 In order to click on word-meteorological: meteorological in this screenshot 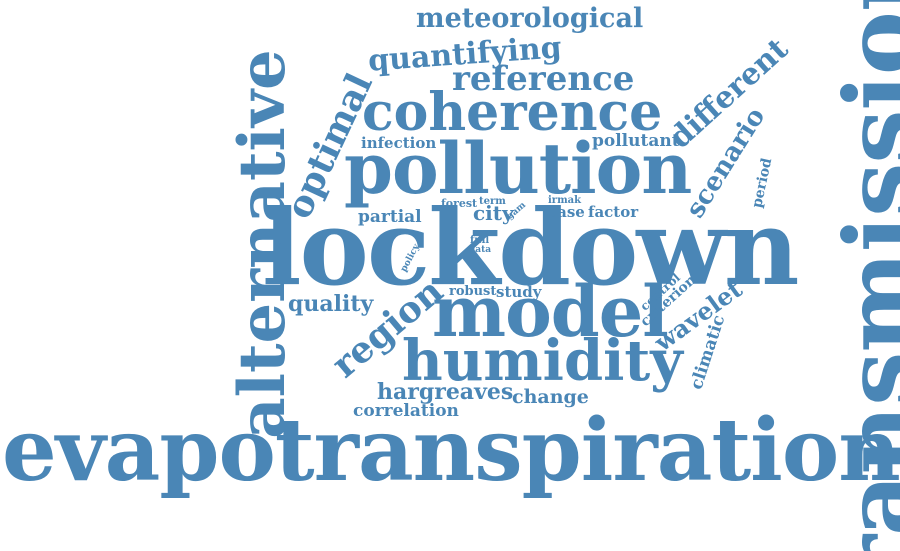, I will do `click(530, 18)`.